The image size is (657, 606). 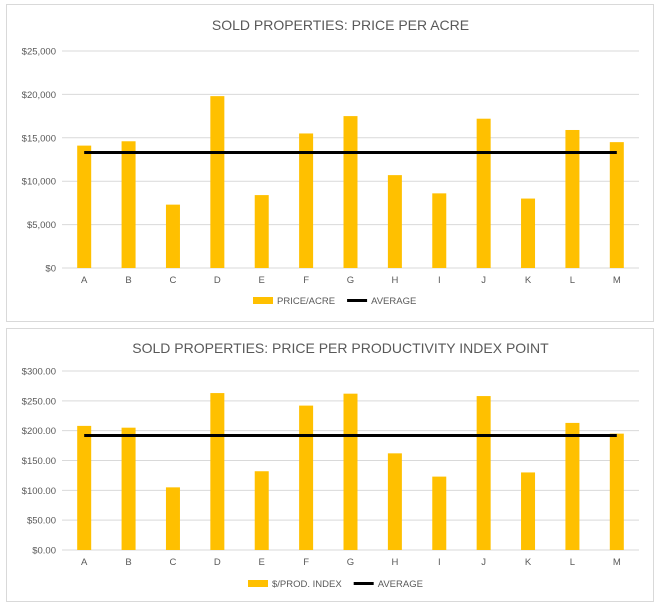 What do you see at coordinates (39, 491) in the screenshot?
I see `y-tick-label: $100.00` at bounding box center [39, 491].